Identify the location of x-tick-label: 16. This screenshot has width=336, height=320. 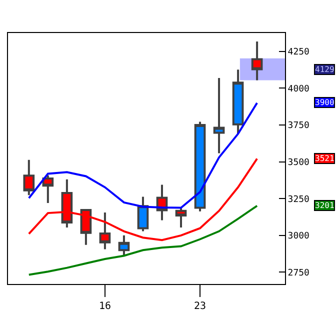
(104, 306).